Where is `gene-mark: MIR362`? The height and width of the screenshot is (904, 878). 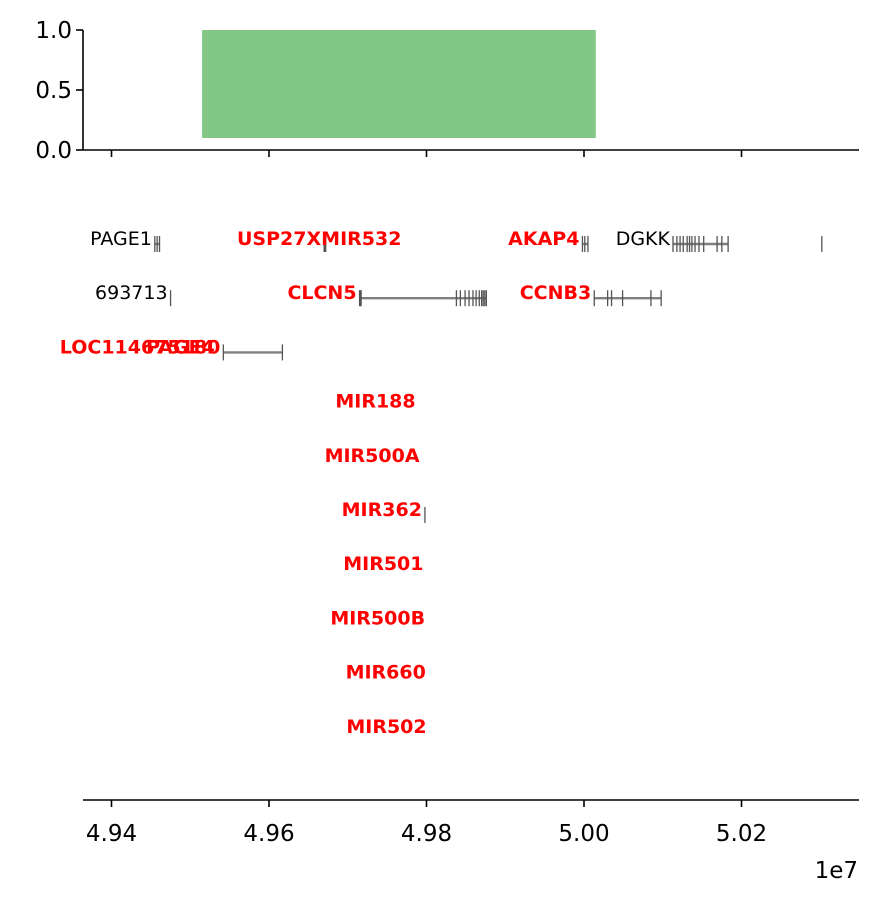
gene-mark: MIR362 is located at coordinates (384, 511).